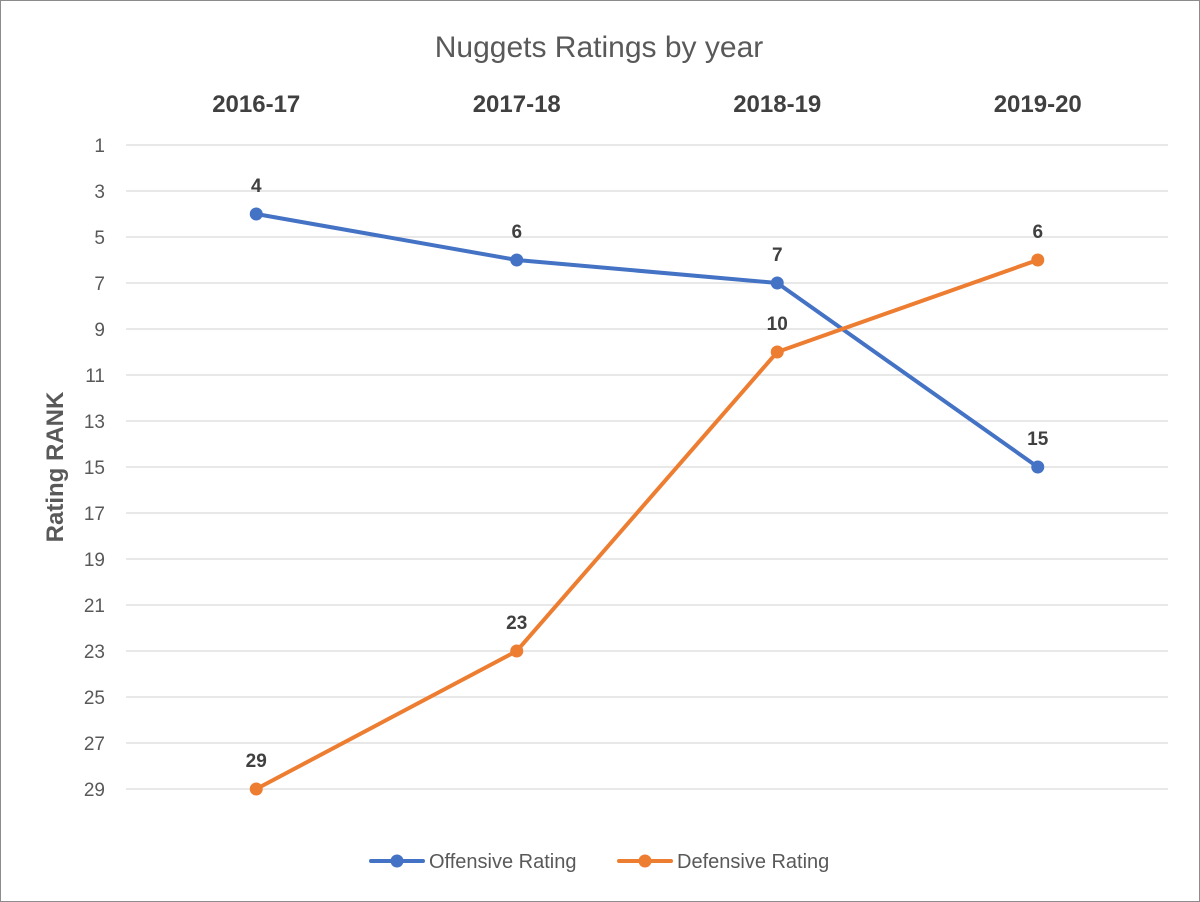  Describe the element at coordinates (94, 790) in the screenshot. I see `y-tick-label: 29` at that location.